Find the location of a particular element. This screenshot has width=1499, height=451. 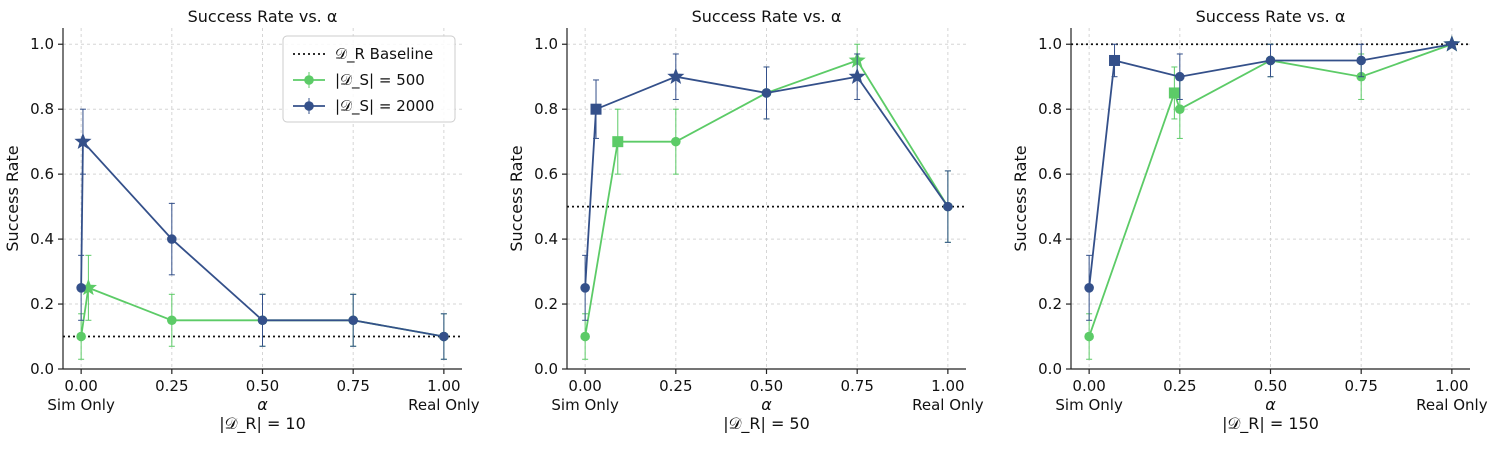

x-axis-sublabel: |𝒟_R| = 50 is located at coordinates (766, 424).